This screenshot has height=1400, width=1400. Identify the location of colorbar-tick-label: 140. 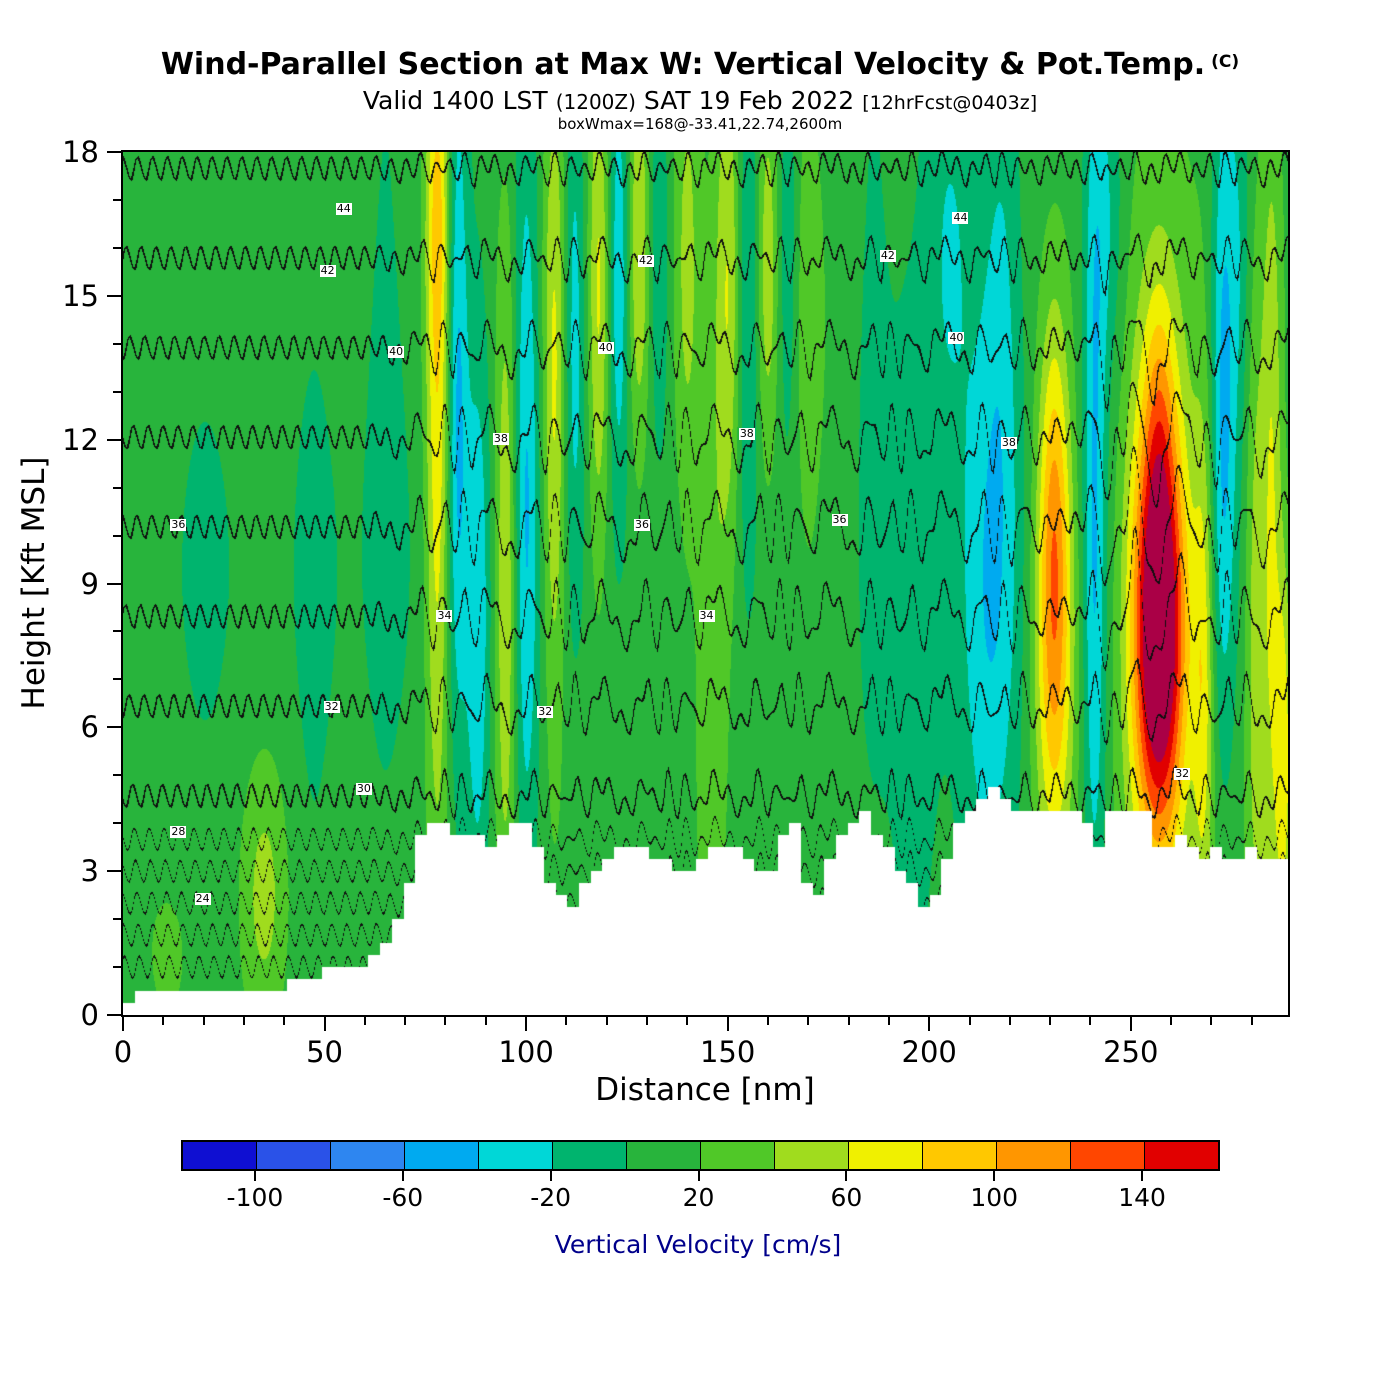
(1142, 1197).